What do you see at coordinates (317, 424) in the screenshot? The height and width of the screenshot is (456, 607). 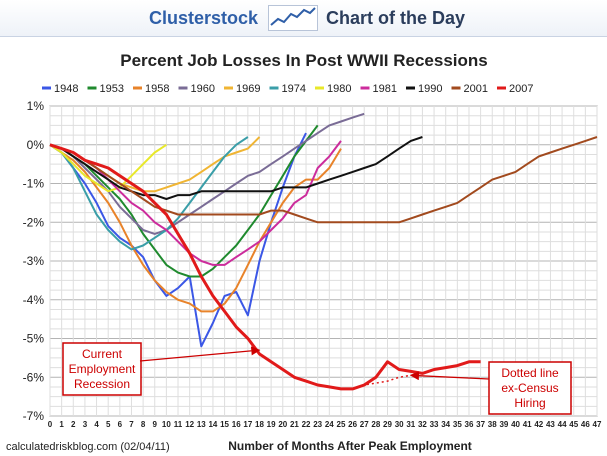 I see `x-tick-label: 23` at bounding box center [317, 424].